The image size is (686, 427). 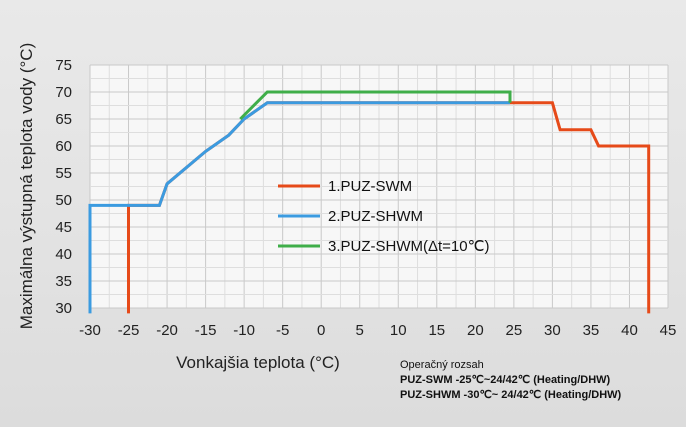 What do you see at coordinates (511, 395) in the screenshot?
I see `note-line-shwm: PUZ-SHWM -30℃~ 24/42℃ (Heating/DHW)` at bounding box center [511, 395].